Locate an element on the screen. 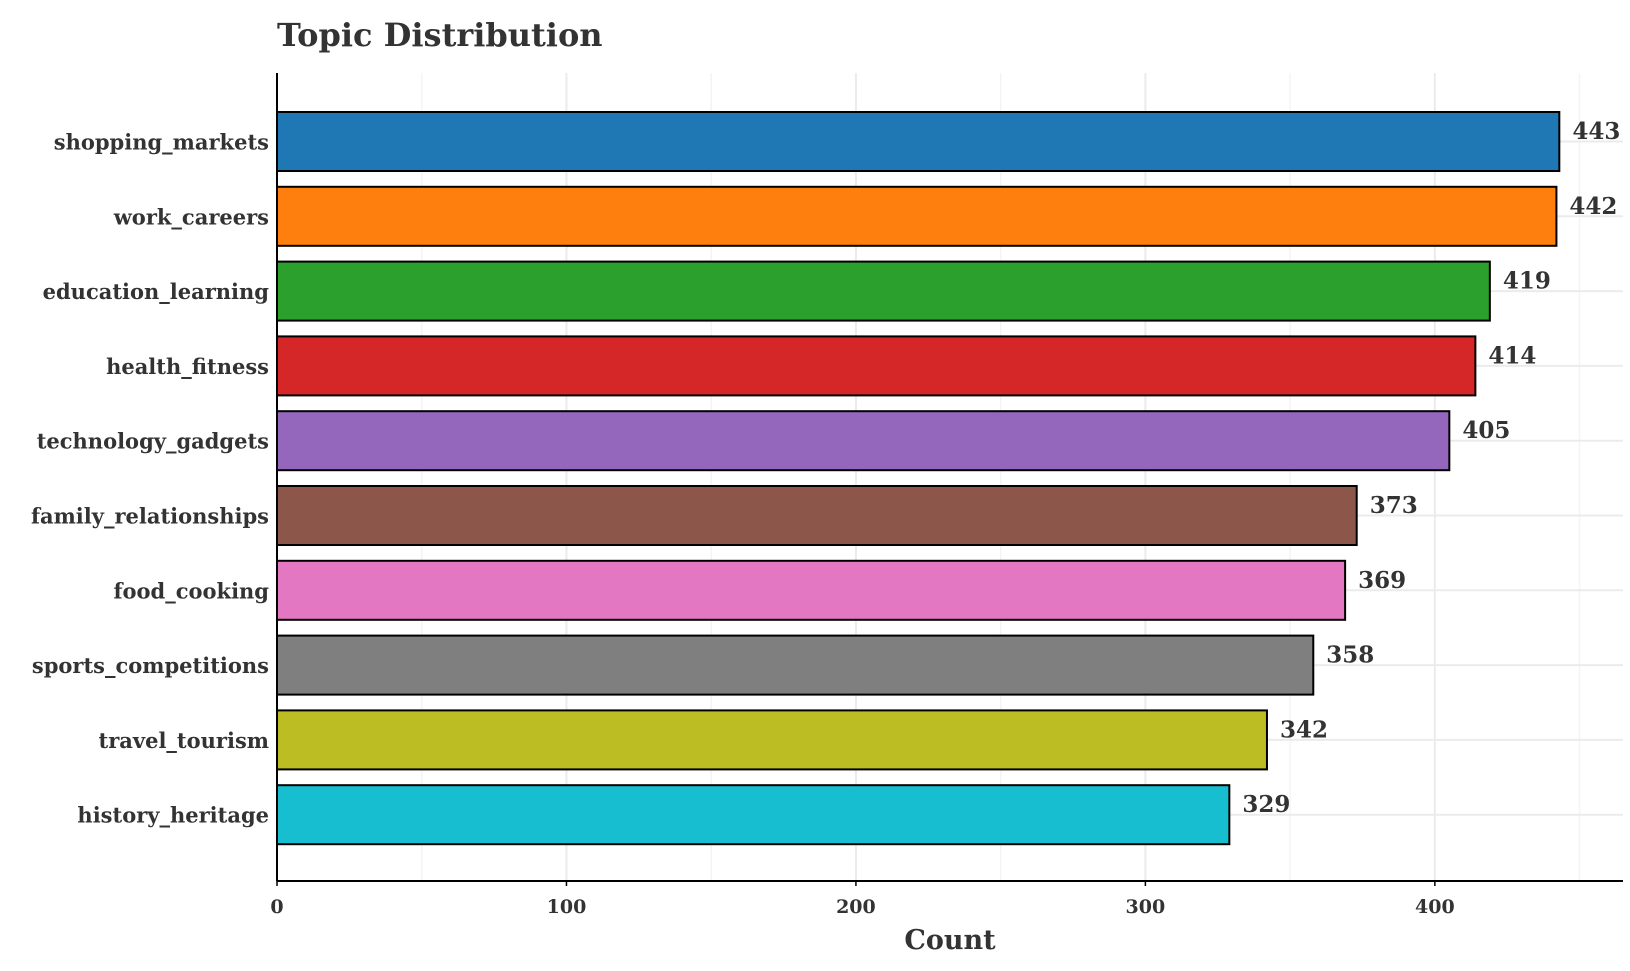 Image resolution: width=1630 pixels, height=971 pixels. x-tick-label: 0 is located at coordinates (276, 907).